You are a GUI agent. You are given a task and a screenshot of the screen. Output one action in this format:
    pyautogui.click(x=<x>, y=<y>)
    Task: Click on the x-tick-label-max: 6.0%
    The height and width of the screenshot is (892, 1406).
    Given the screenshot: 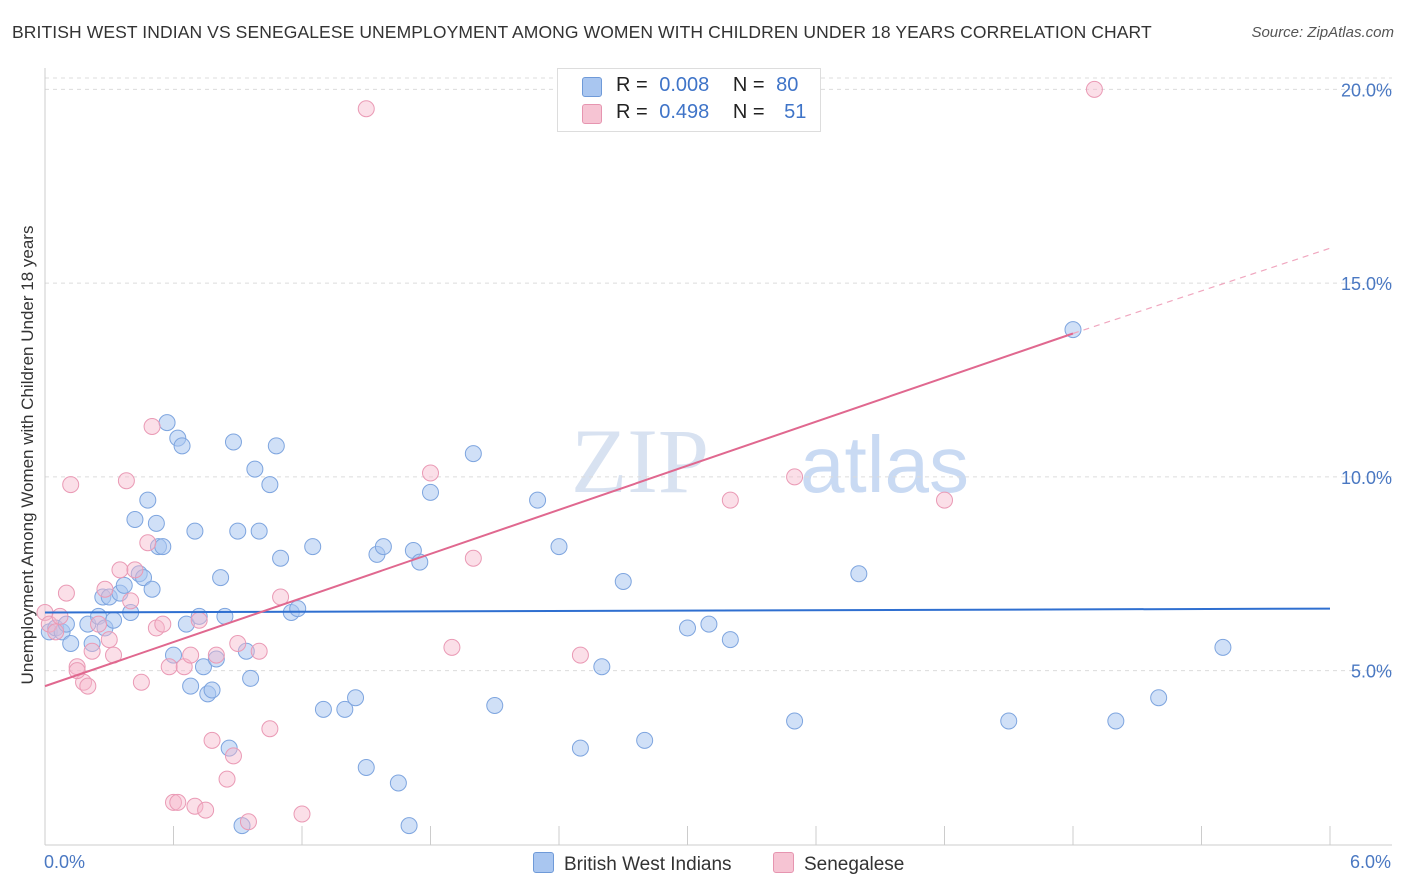 What is the action you would take?
    pyautogui.click(x=1371, y=862)
    